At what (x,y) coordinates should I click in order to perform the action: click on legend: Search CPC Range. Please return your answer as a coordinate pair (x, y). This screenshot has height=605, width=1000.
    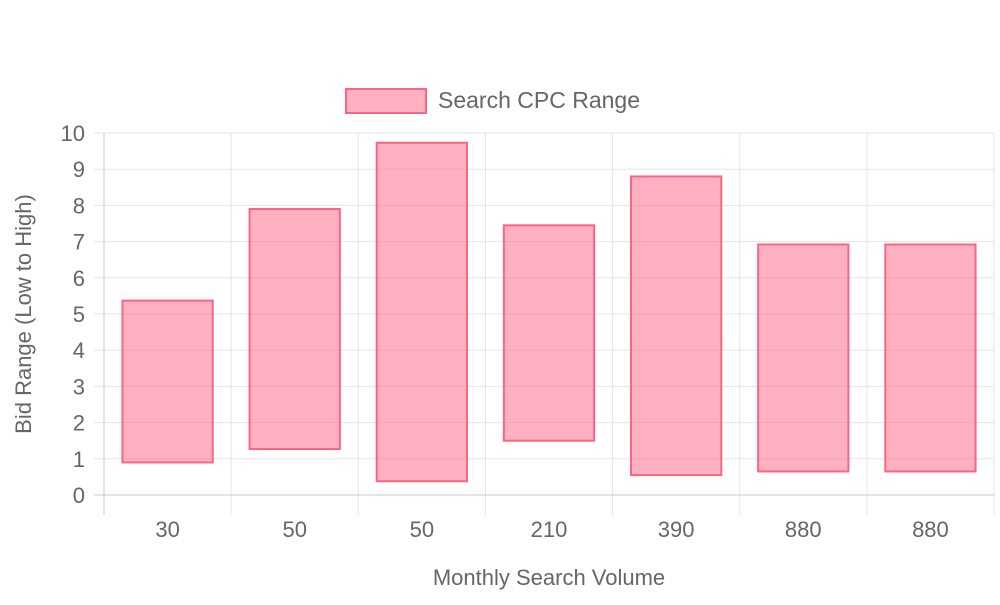
    Looking at the image, I should click on (492, 100).